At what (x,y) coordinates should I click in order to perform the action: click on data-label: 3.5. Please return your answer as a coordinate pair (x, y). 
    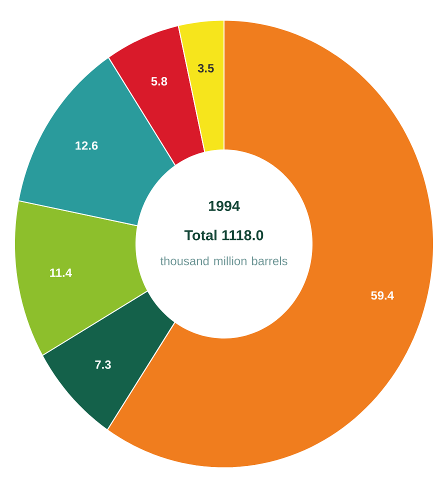
    Looking at the image, I should click on (206, 68).